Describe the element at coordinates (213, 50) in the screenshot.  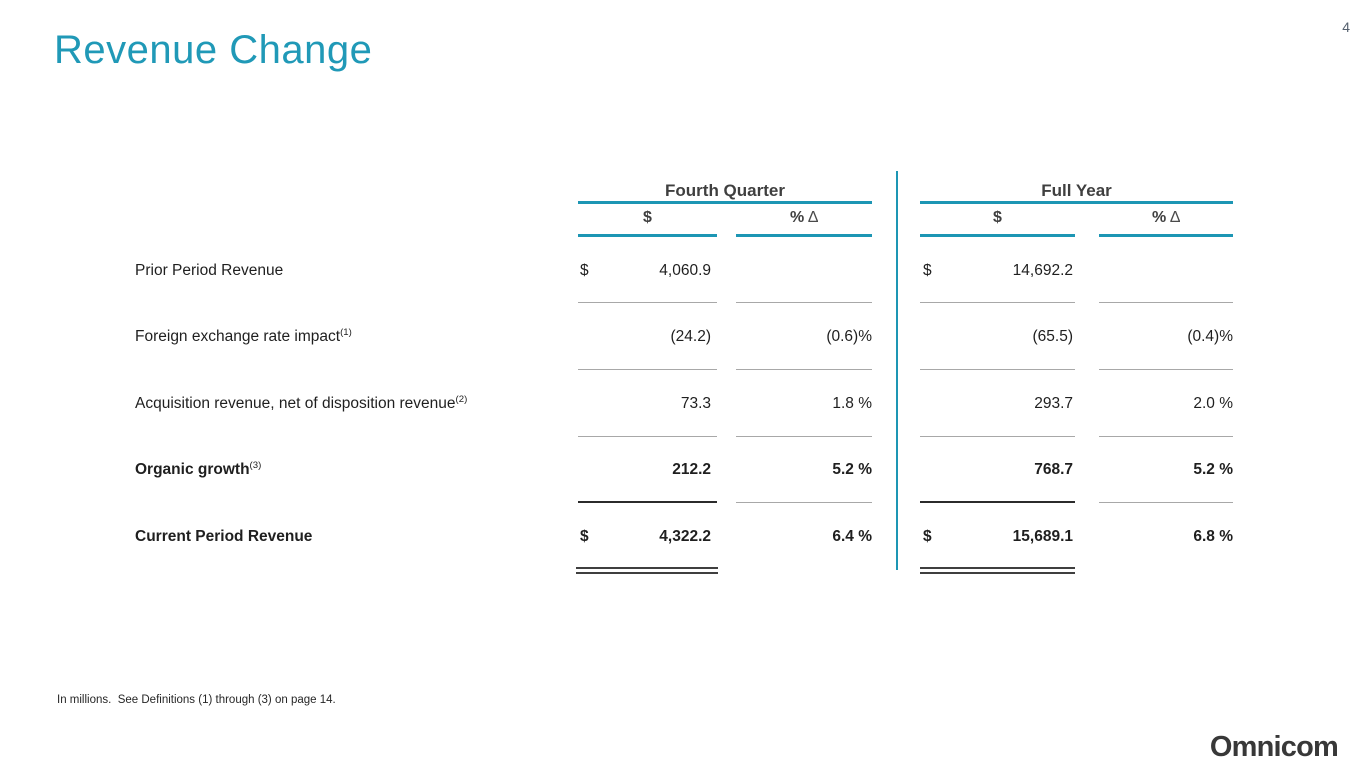
I see `page-title: Revenue Change` at that location.